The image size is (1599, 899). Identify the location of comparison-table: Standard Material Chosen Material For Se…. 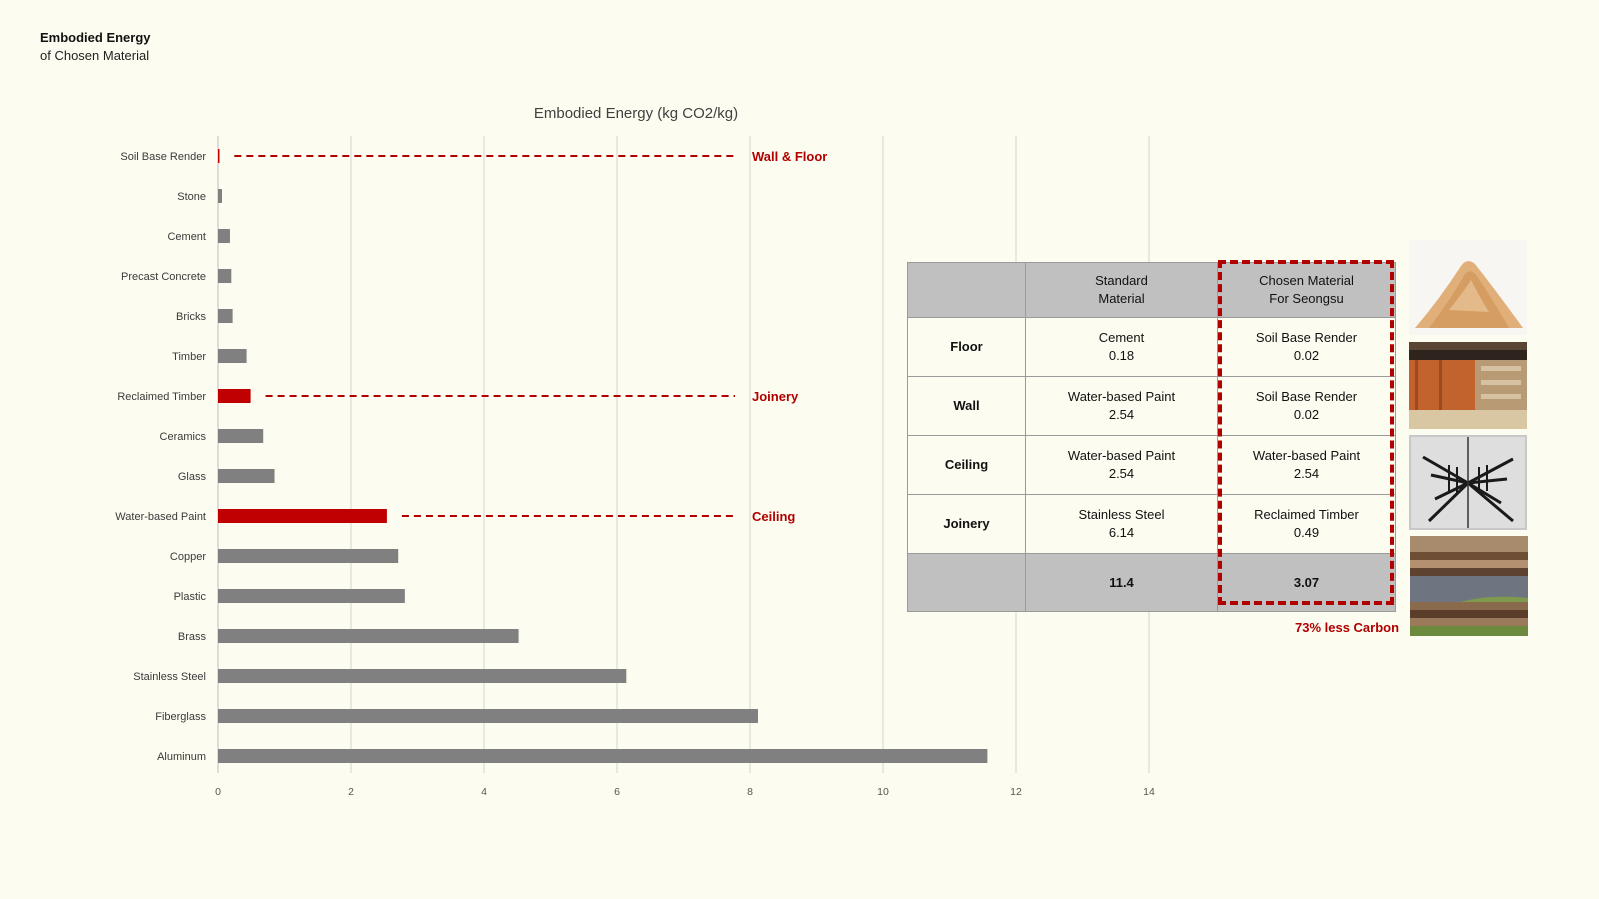
(1151, 437).